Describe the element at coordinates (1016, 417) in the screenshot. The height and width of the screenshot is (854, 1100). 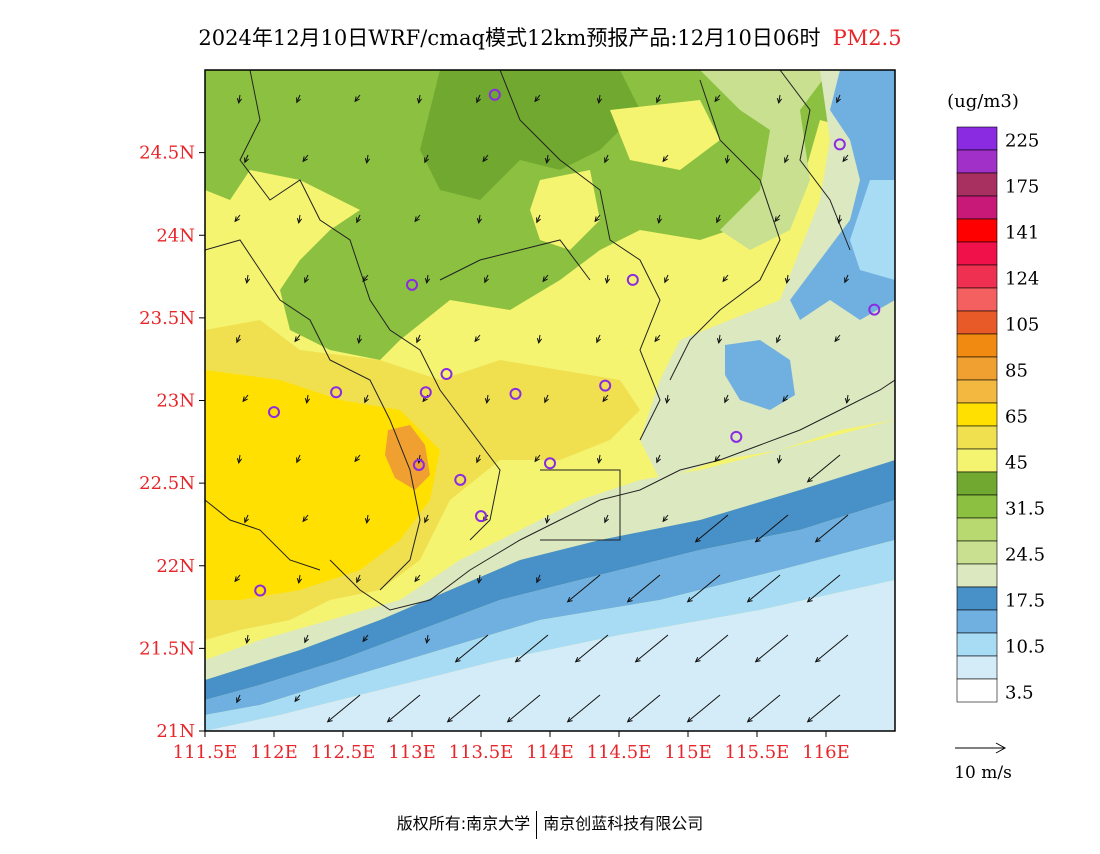
I see `colorbar-label: 65` at that location.